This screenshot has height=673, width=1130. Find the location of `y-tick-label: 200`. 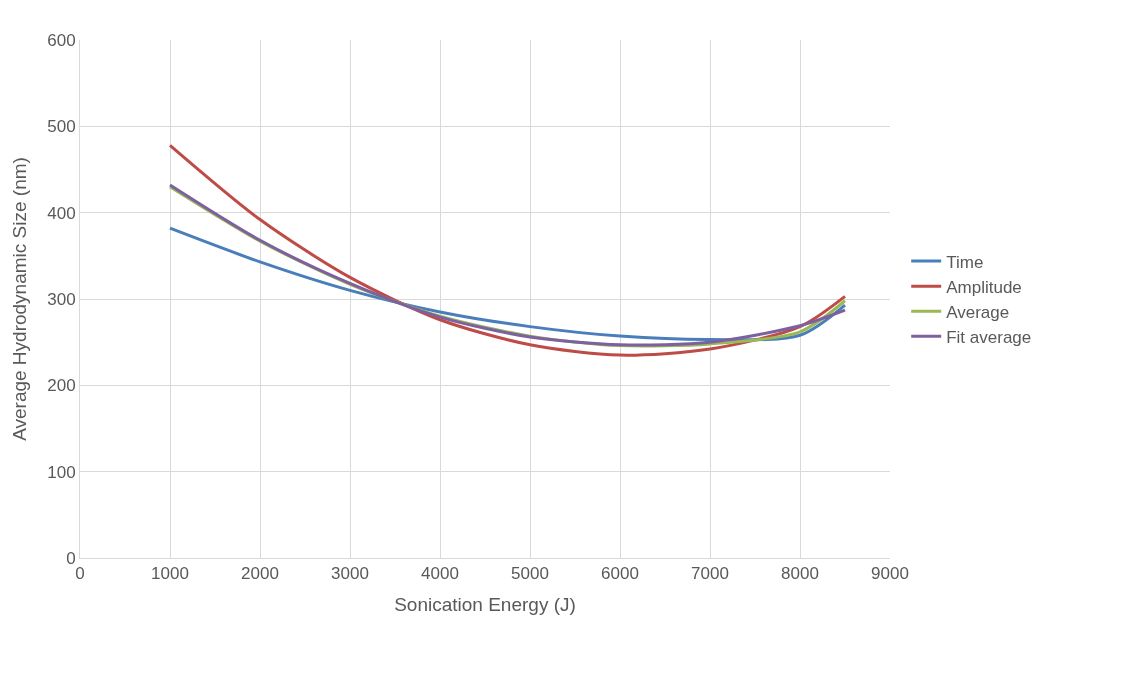

y-tick-label: 200 is located at coordinates (61, 386).